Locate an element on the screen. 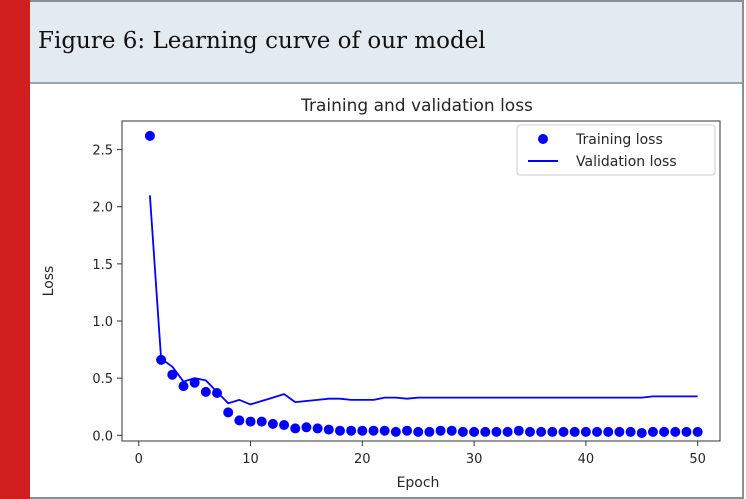 Image resolution: width=746 pixels, height=499 pixels. accent-bar is located at coordinates (15, 249).